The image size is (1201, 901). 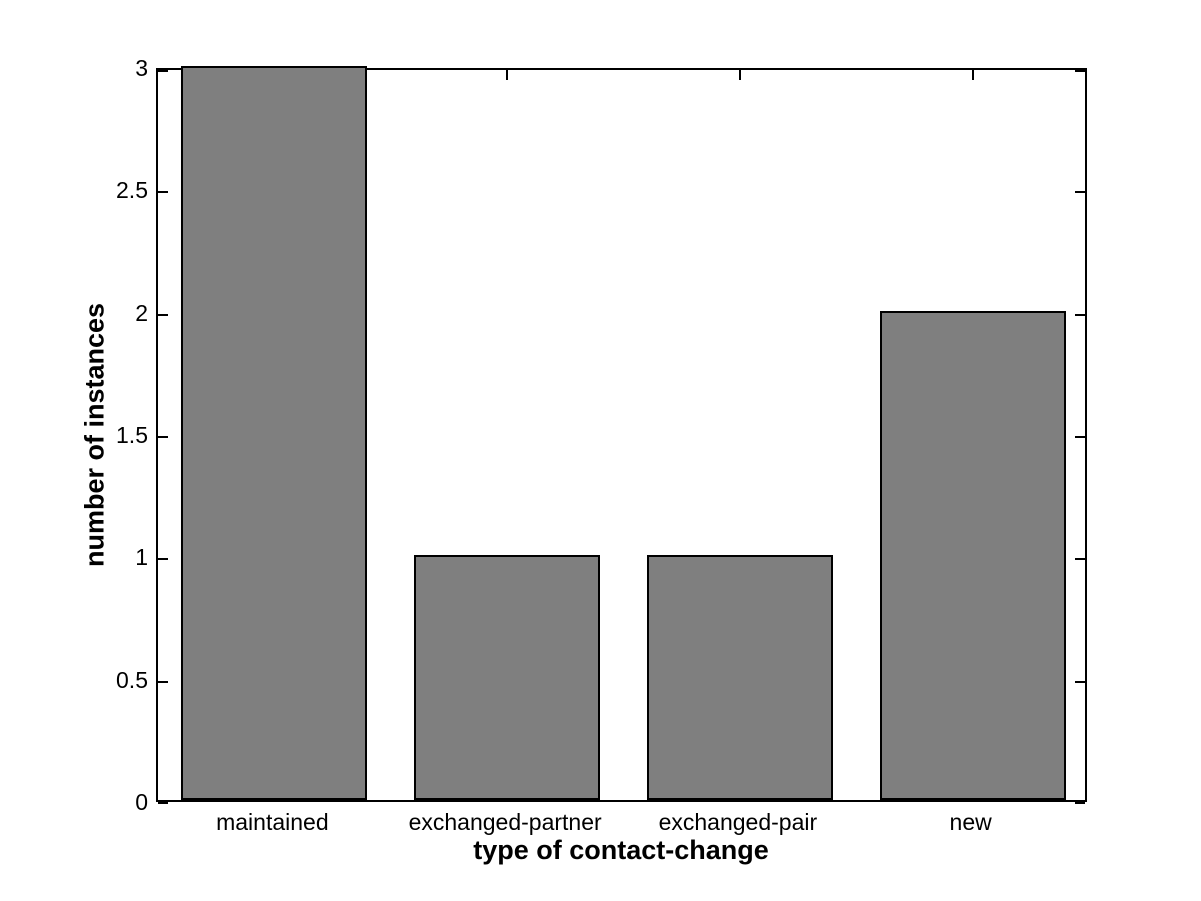 I want to click on y-tick-label: 3, so click(x=141, y=68).